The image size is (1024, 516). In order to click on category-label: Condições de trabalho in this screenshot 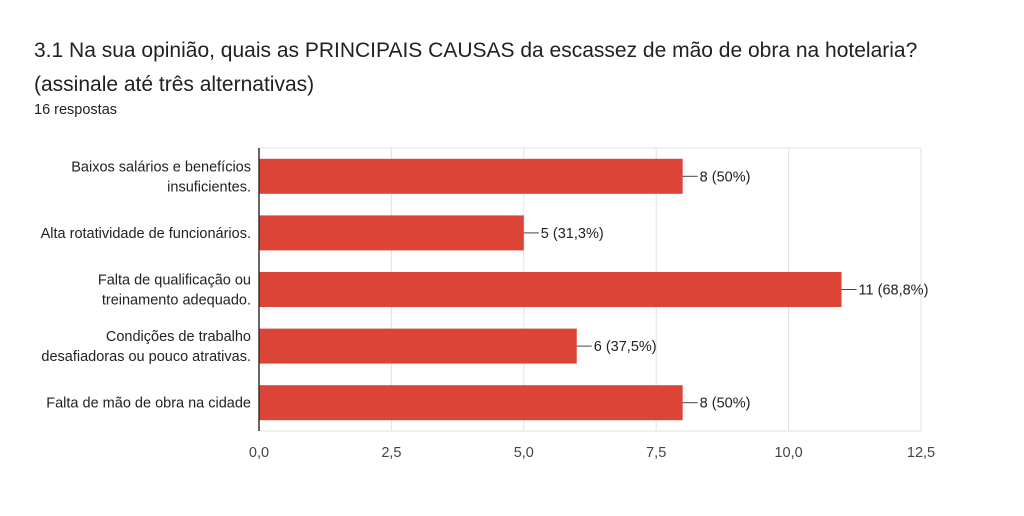, I will do `click(178, 337)`.